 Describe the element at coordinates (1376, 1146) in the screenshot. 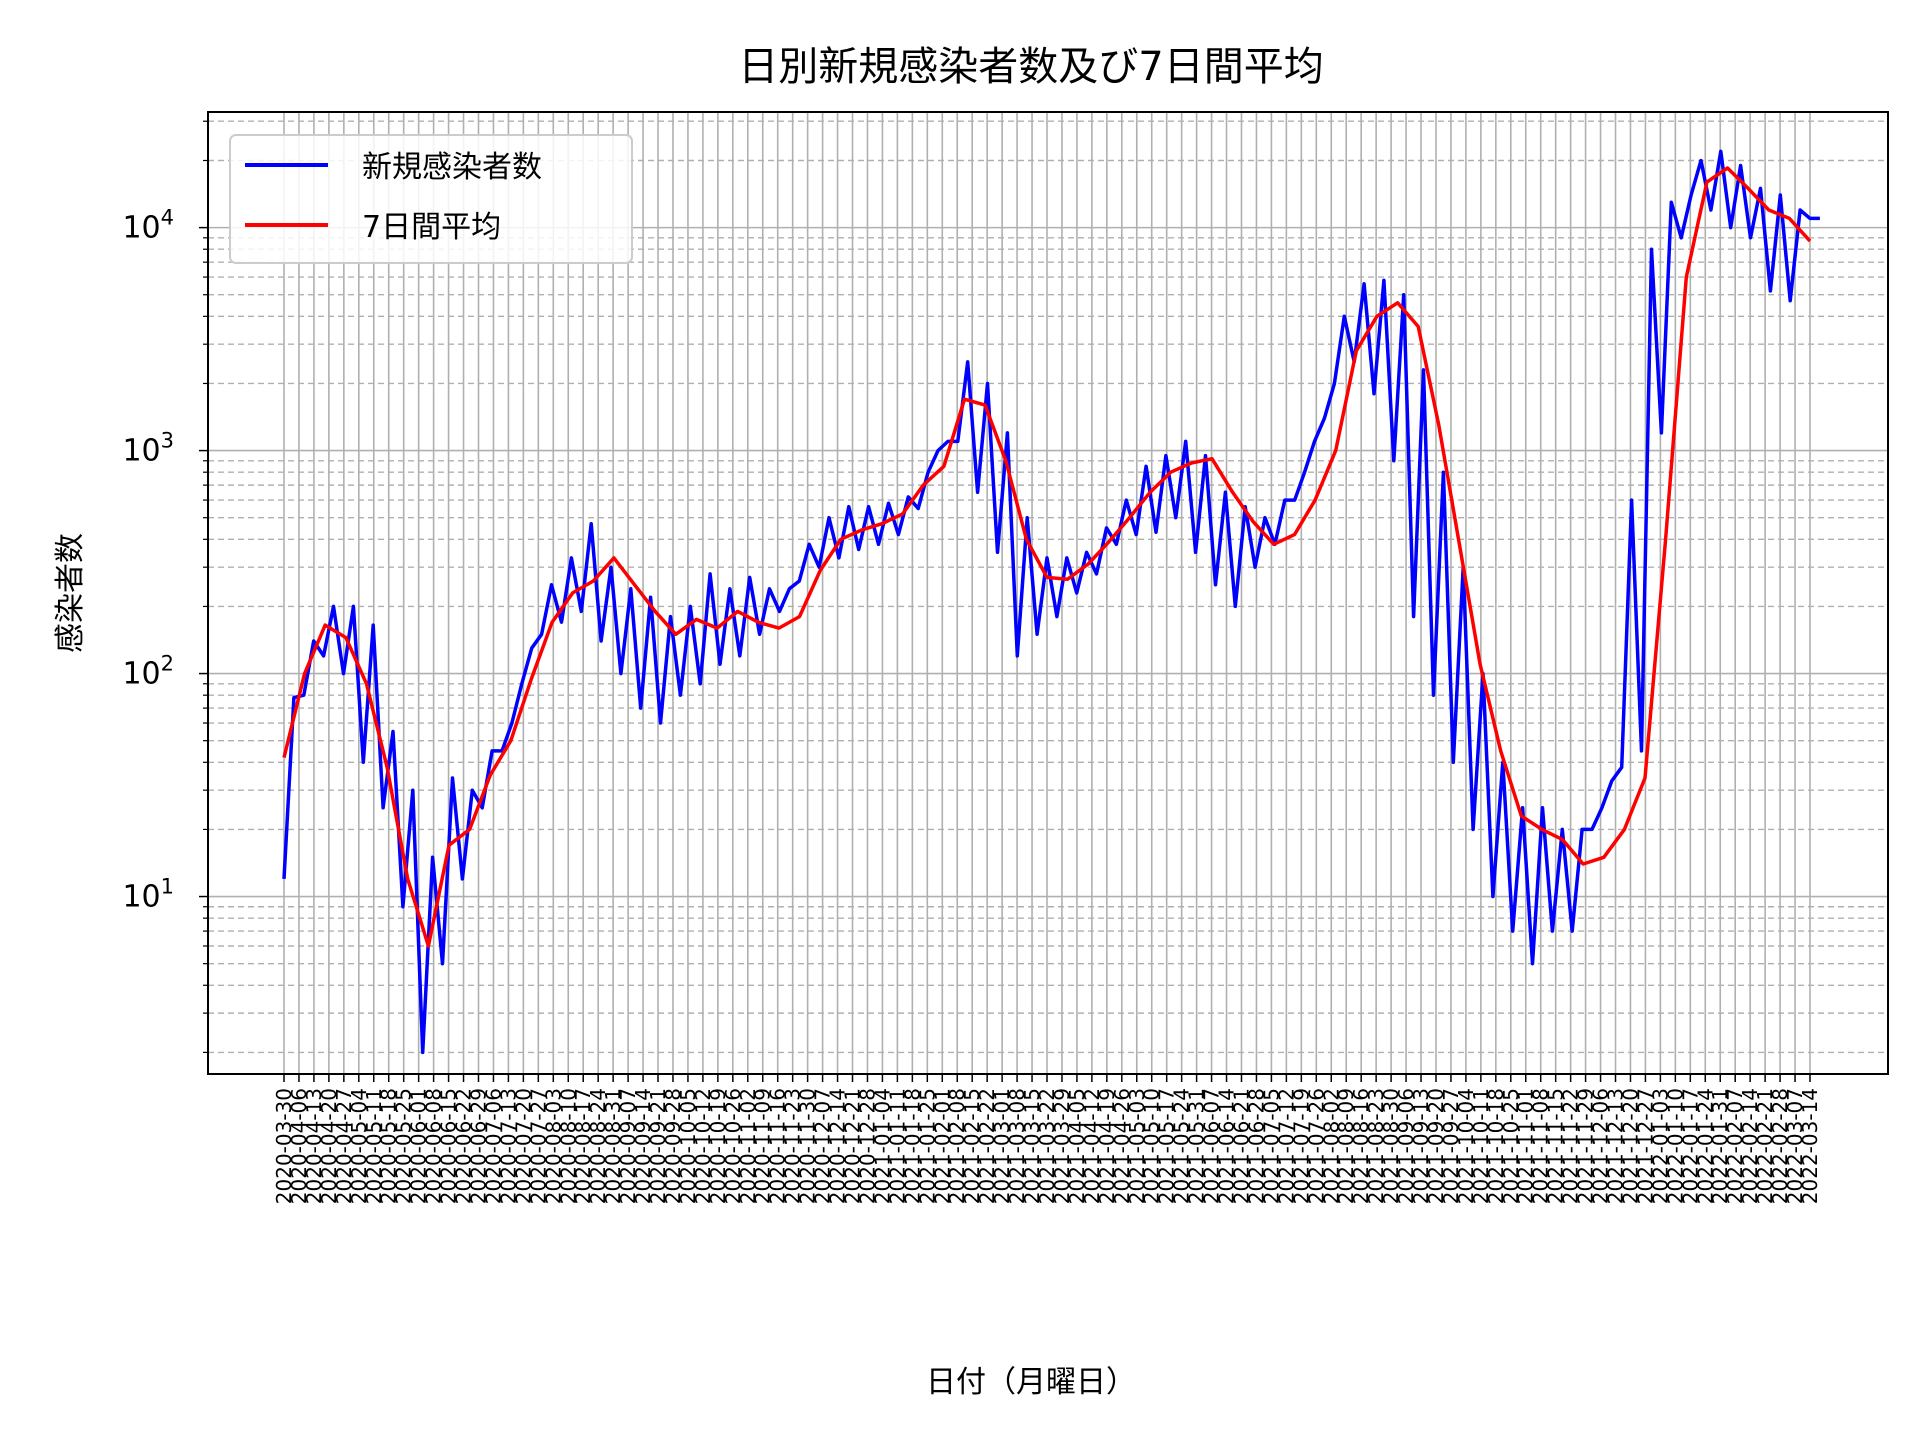

I see `x-tick-label: 2021-08-23` at that location.